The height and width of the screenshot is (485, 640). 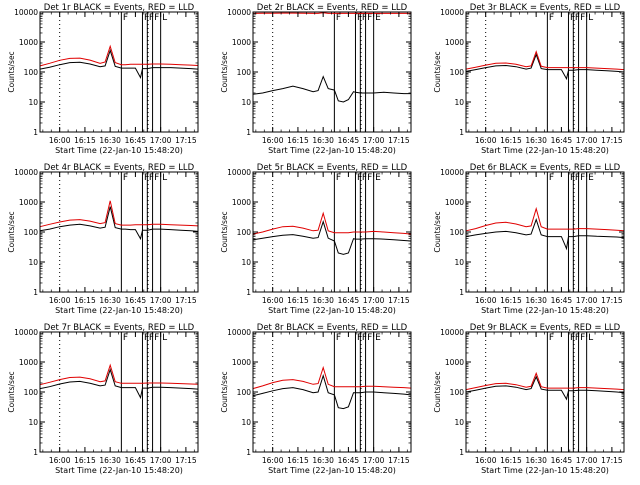 What do you see at coordinates (119, 8) in the screenshot?
I see `panel-title: Det 1r BLACK = Events, RED = LLD` at bounding box center [119, 8].